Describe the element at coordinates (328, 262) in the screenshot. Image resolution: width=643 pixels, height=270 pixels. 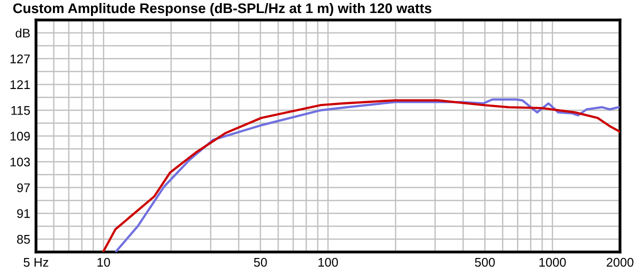
I see `x-tick-label: 100` at that location.